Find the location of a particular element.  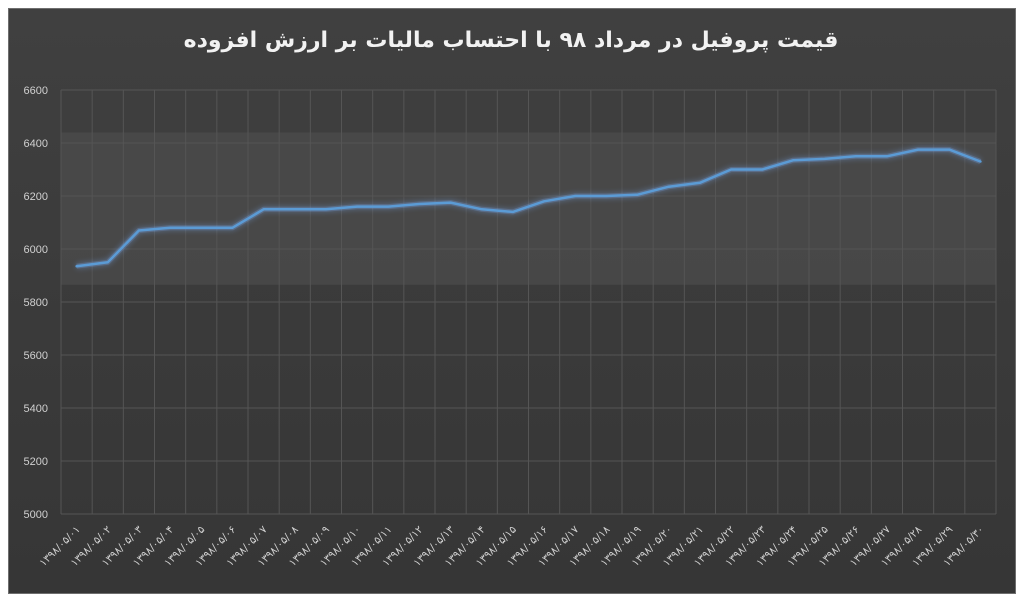

y-tick-label: 5400 is located at coordinates (36, 409).